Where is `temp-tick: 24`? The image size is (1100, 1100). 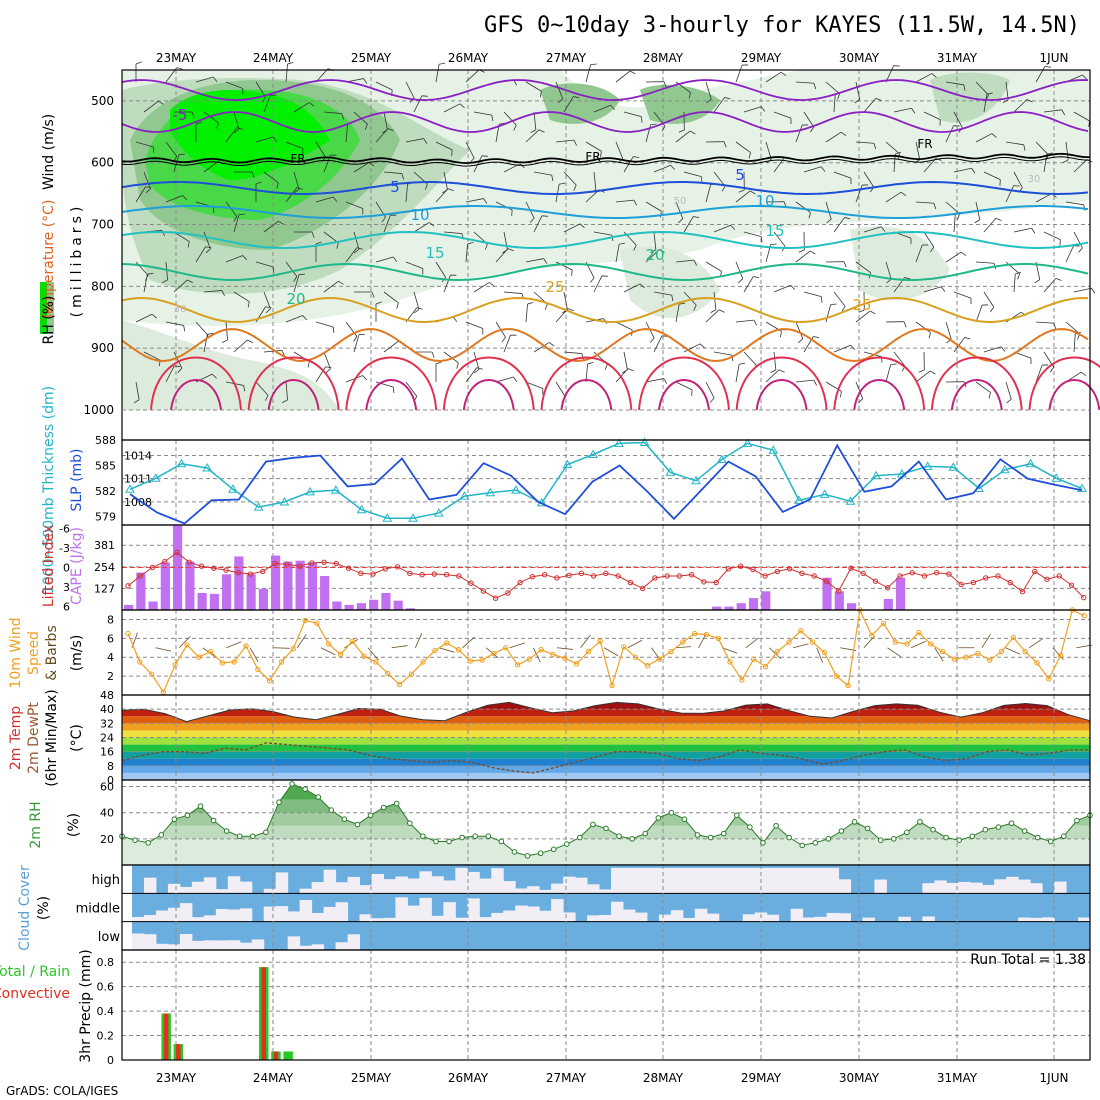 temp-tick: 24 is located at coordinates (107, 738).